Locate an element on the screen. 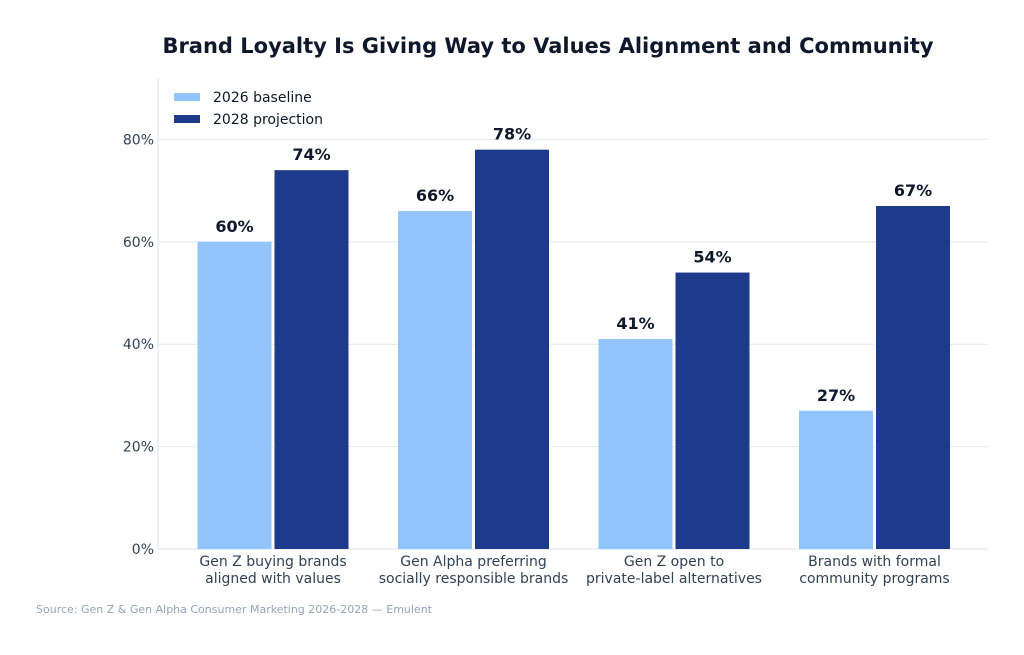 This screenshot has height=655, width=1024. data-label: 41% is located at coordinates (635, 323).